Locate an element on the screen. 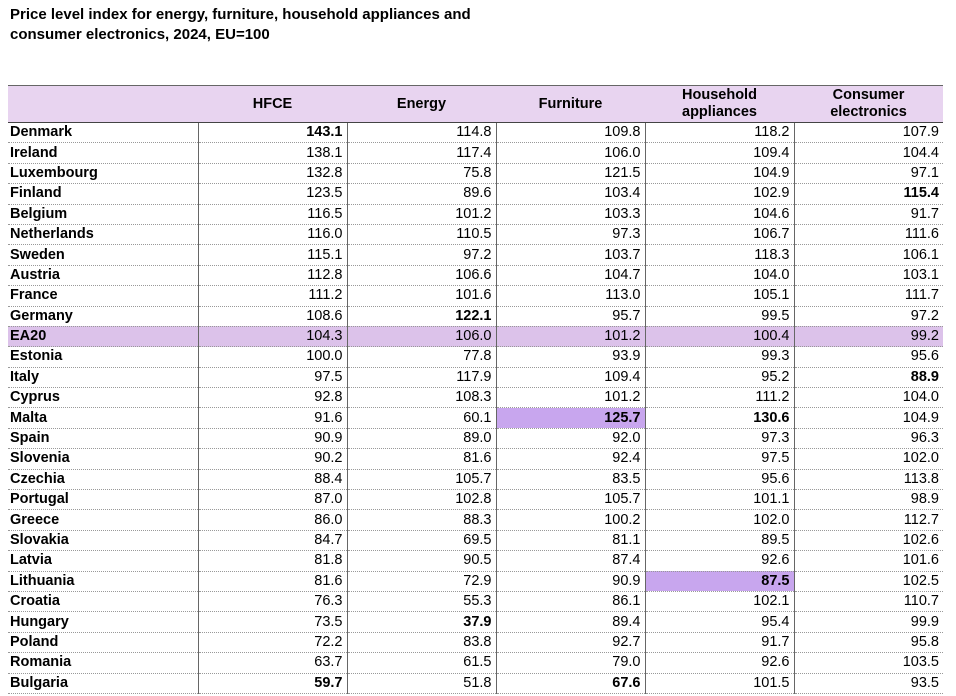 Image resolution: width=956 pixels, height=696 pixels. table-row: Ireland 138.1 117.4 106.0 109.4 104.4 is located at coordinates (475, 153).